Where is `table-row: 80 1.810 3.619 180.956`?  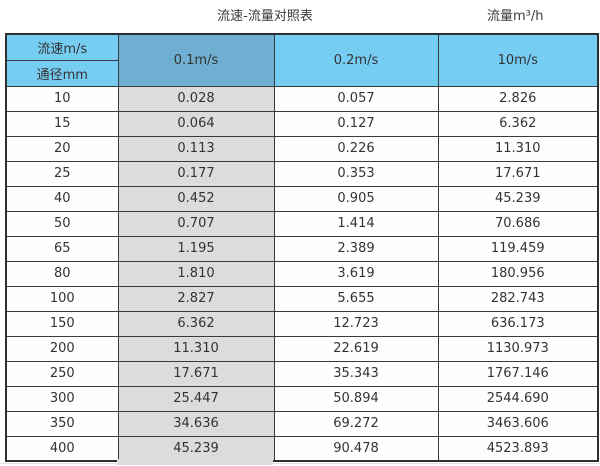 table-row: 80 1.810 3.619 180.956 is located at coordinates (302, 273).